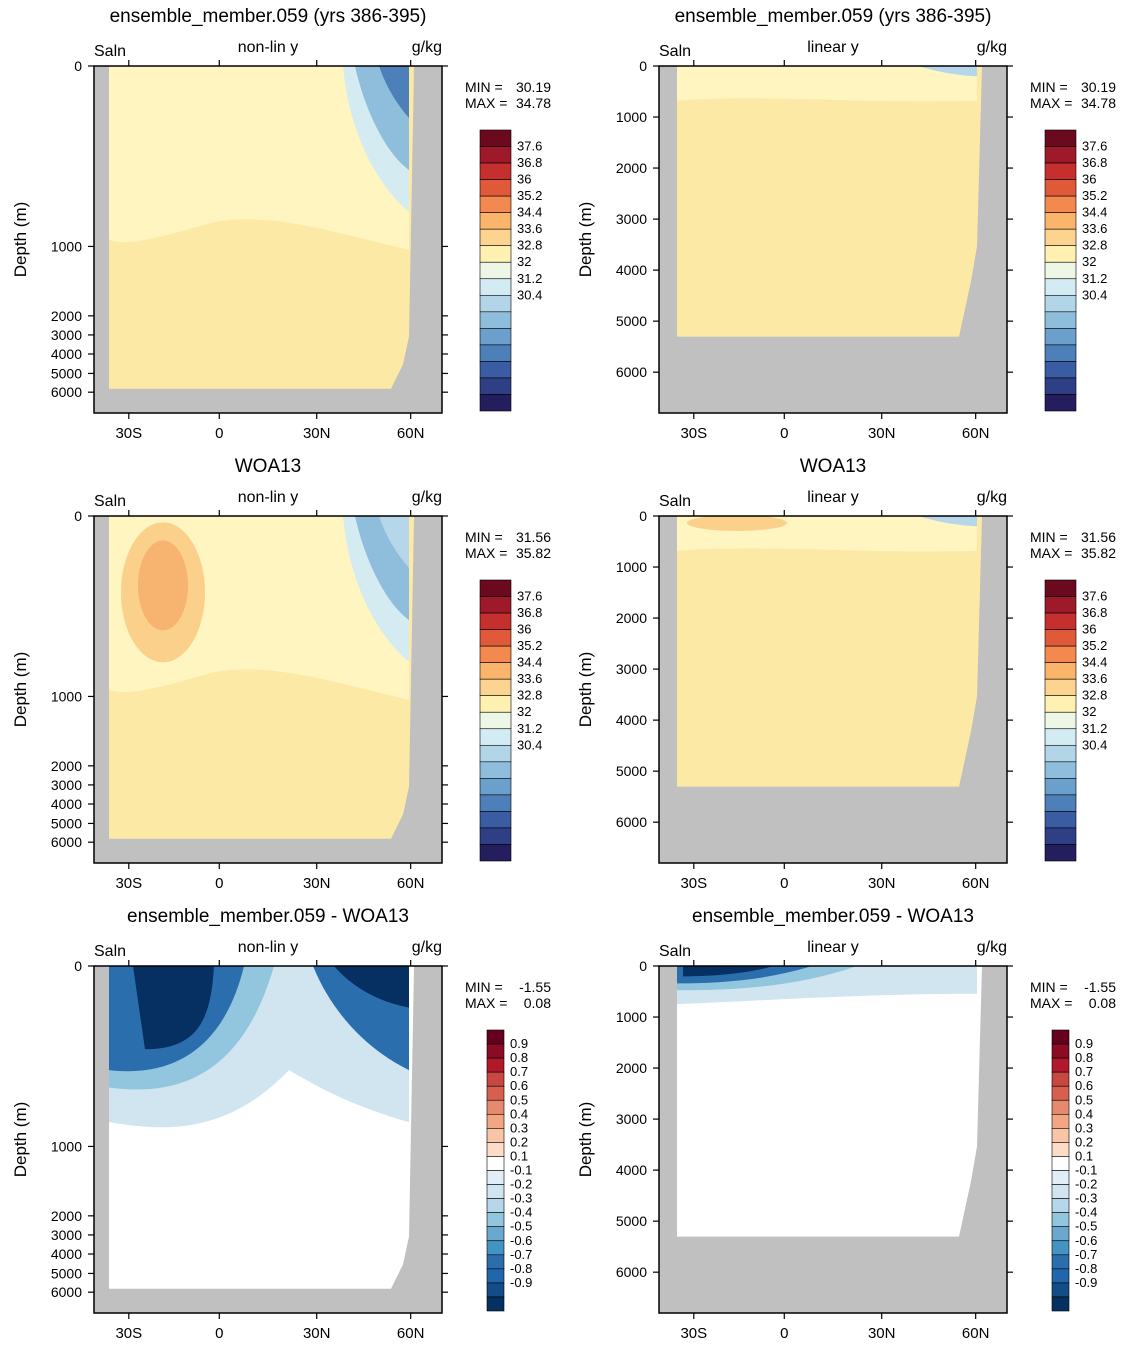  I want to click on y-tick-label: 5000, so click(66, 1273).